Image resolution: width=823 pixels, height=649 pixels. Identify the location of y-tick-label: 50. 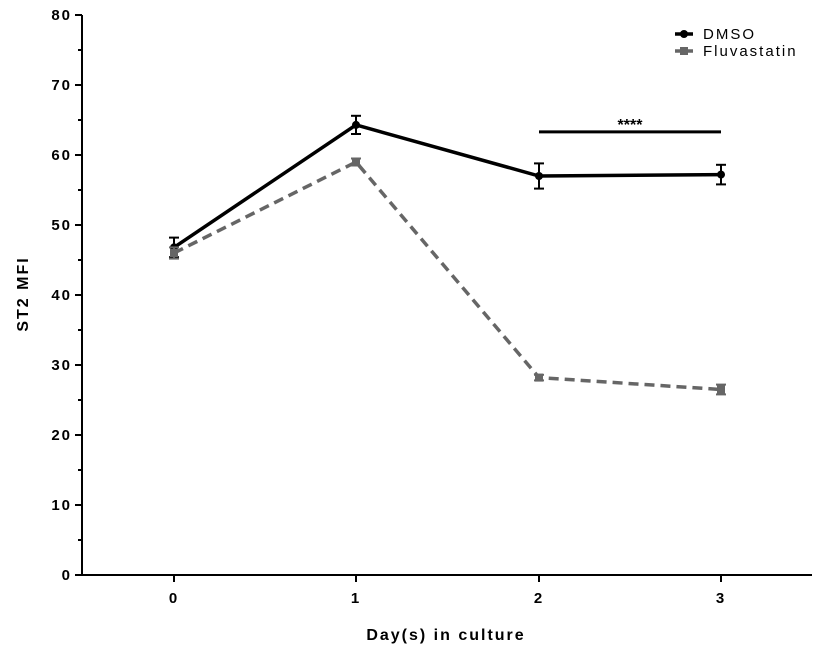
(61, 225).